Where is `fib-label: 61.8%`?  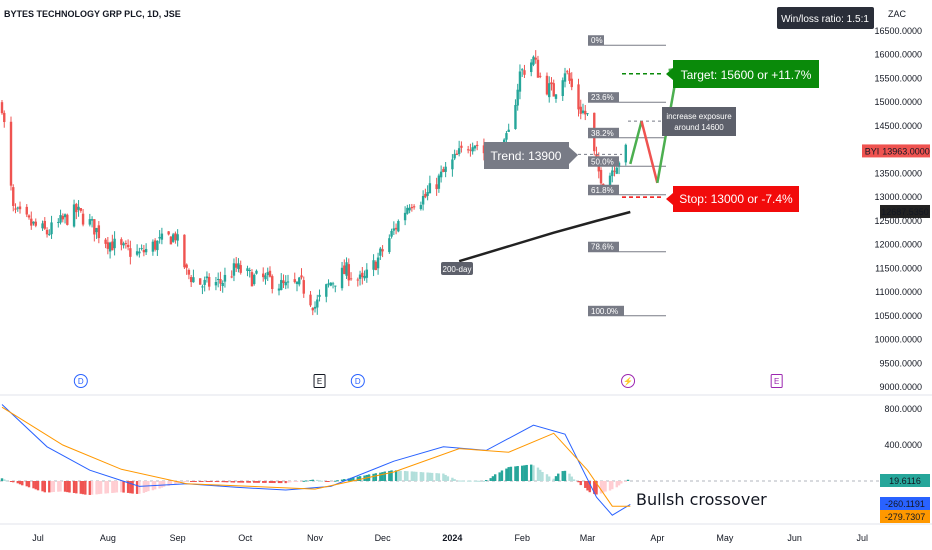
fib-label: 61.8% is located at coordinates (602, 190).